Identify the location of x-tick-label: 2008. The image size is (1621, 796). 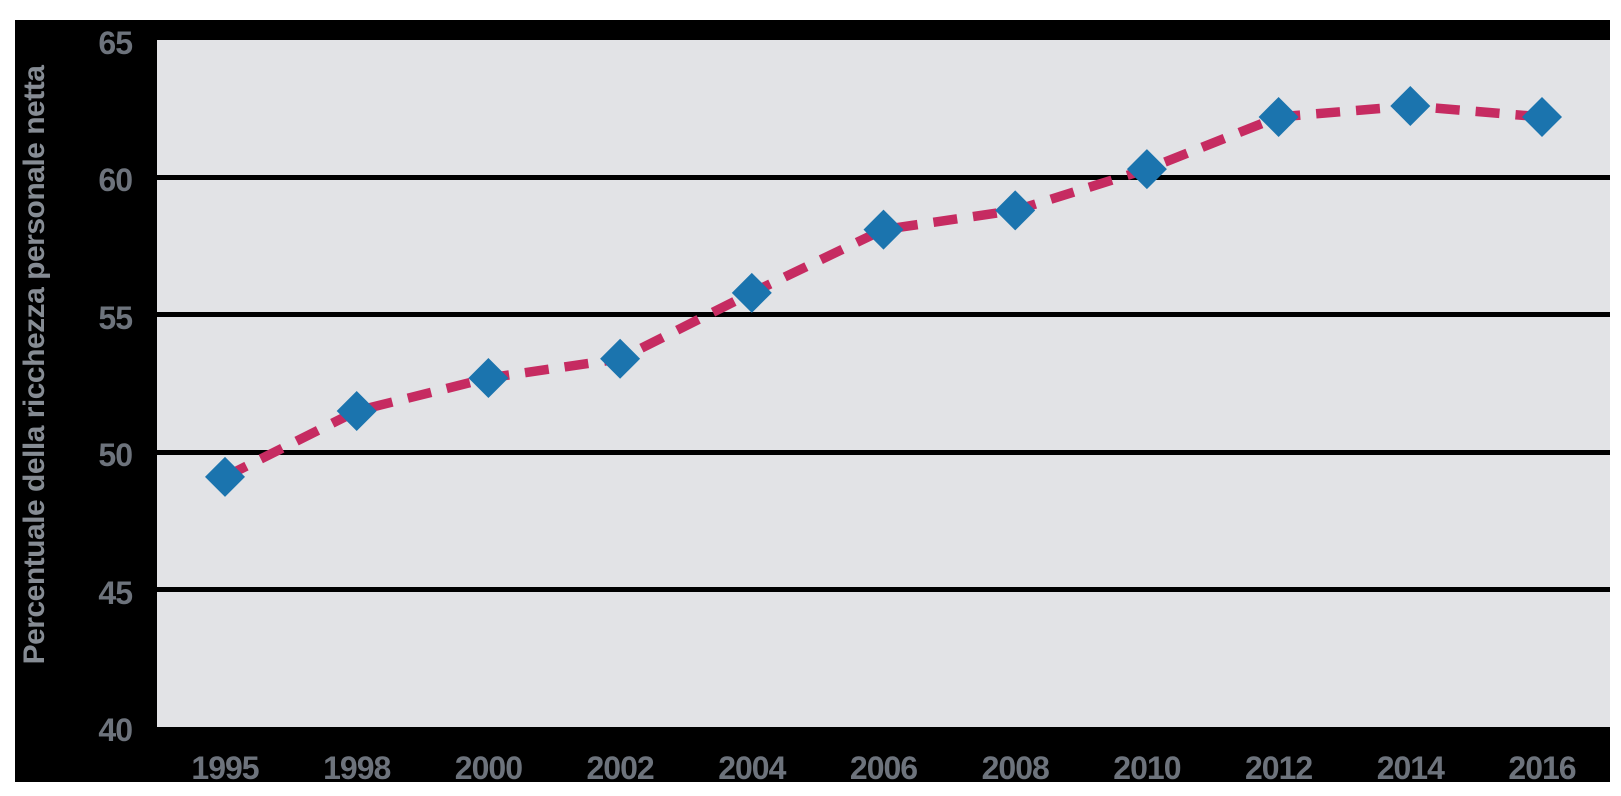
(1015, 768).